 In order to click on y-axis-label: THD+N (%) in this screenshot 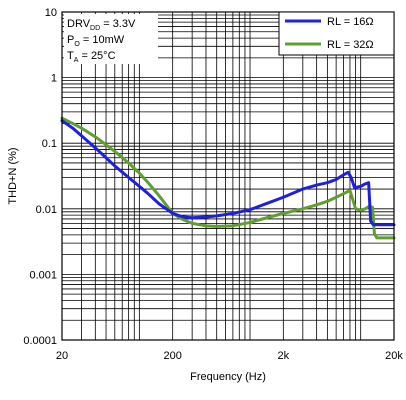, I will do `click(13, 175)`.